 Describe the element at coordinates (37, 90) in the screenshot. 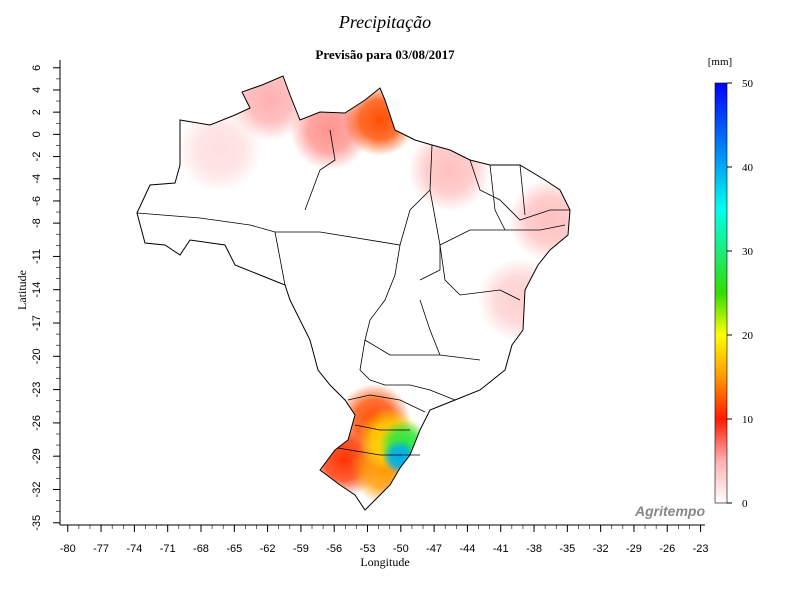

I see `y-tick-label: 4` at that location.